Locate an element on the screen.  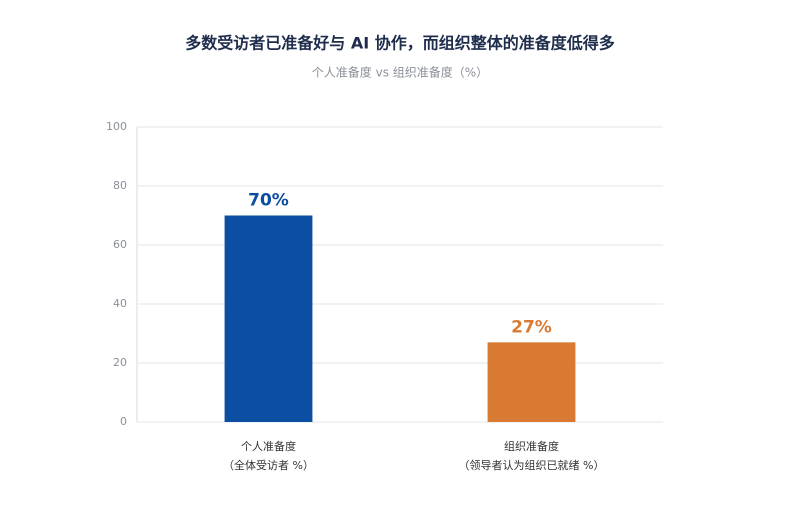
y-tick-label: 0 is located at coordinates (123, 421).